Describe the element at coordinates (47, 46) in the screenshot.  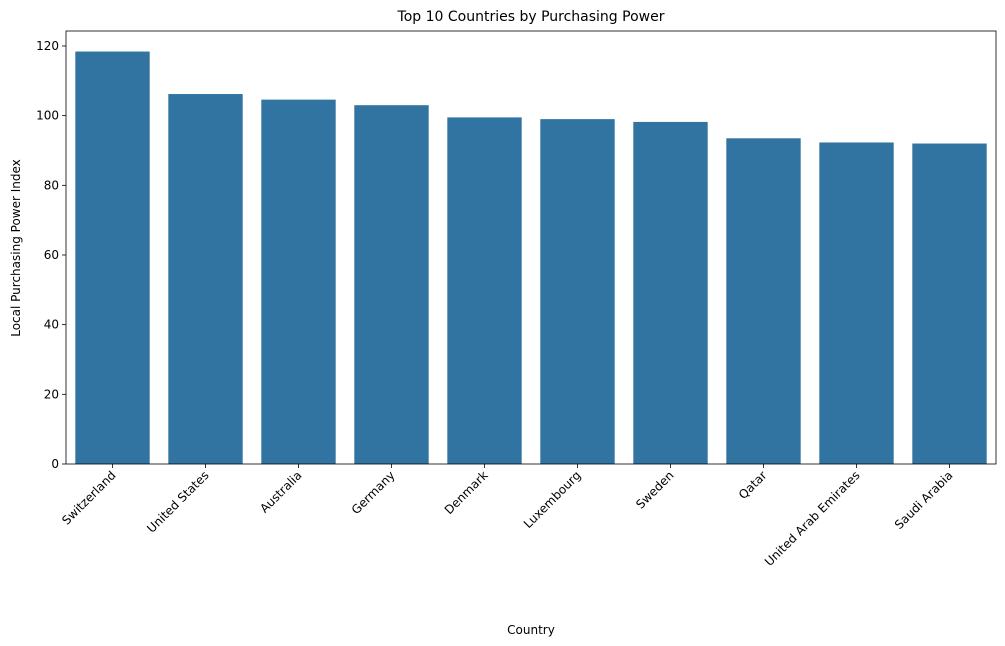
I see `y-tick-label: 120` at that location.